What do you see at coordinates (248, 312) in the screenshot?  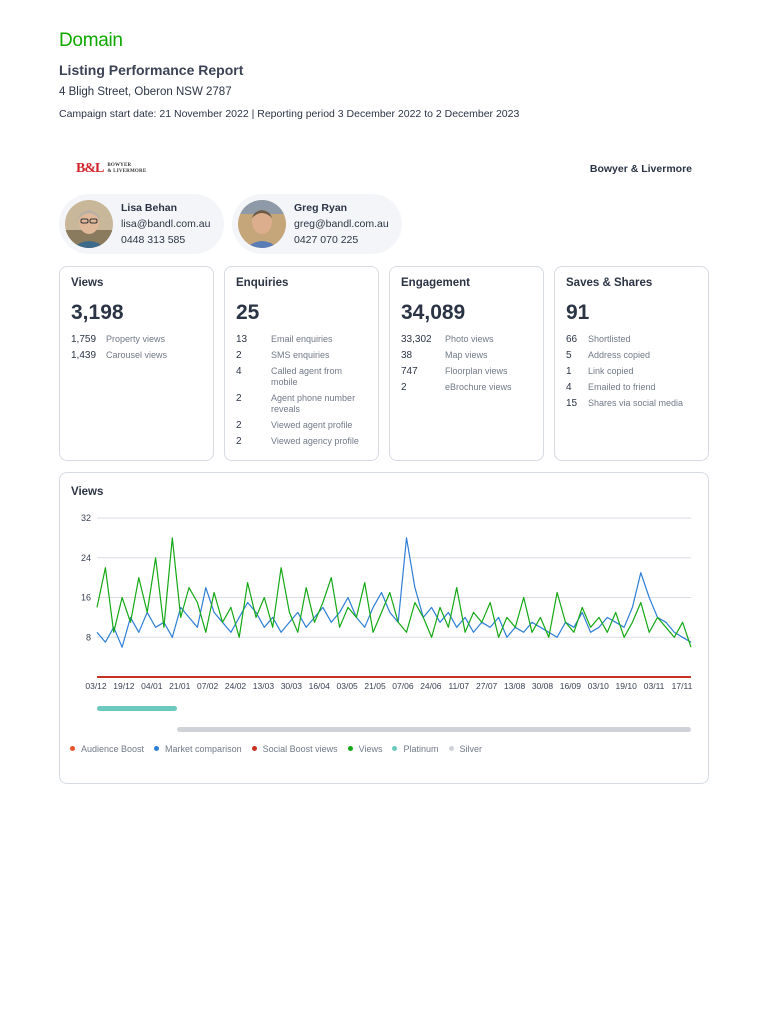 I see `card-value: 25` at bounding box center [248, 312].